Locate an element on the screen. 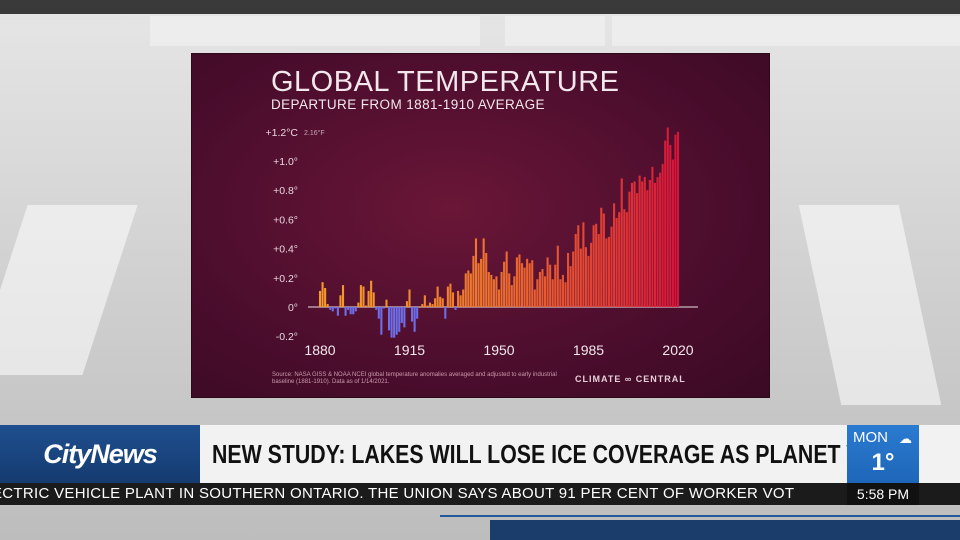 The width and height of the screenshot is (960, 540). bar-1923 is located at coordinates (430, 304).